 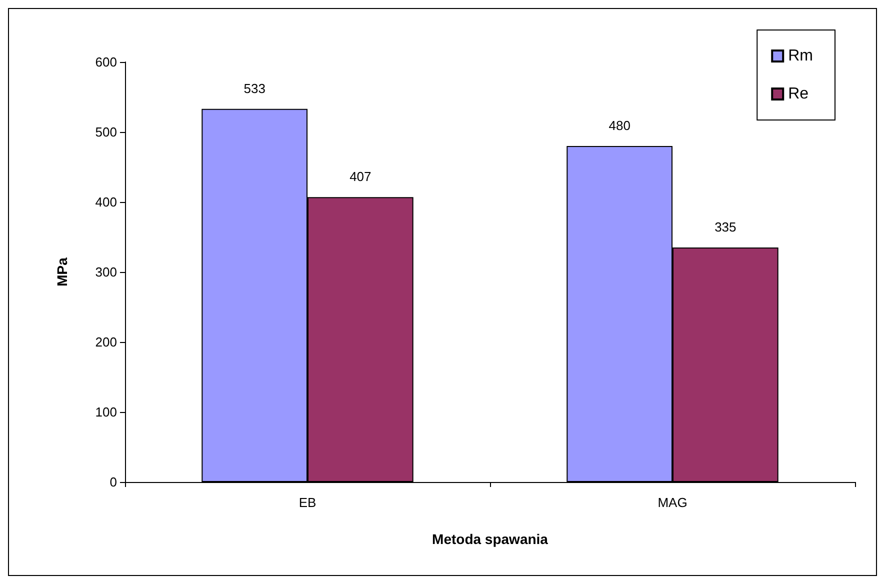 What do you see at coordinates (619, 125) in the screenshot?
I see `data-label: 480` at bounding box center [619, 125].